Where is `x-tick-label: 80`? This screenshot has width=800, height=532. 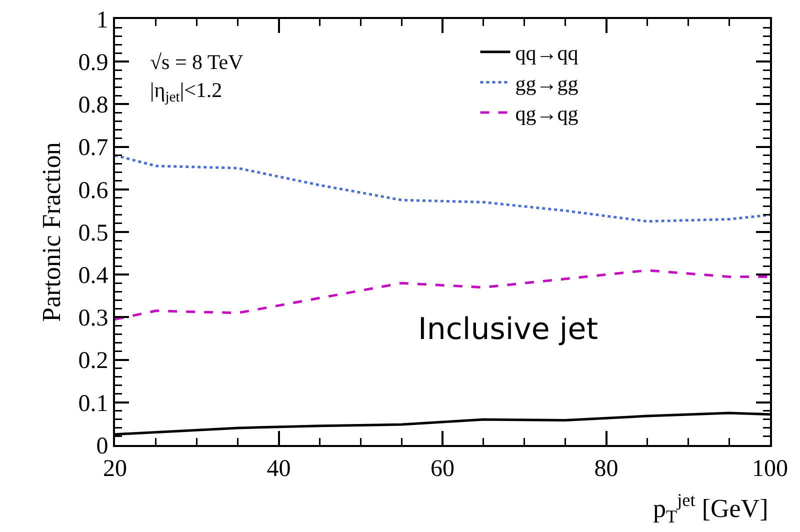 x-tick-label: 80 is located at coordinates (606, 469).